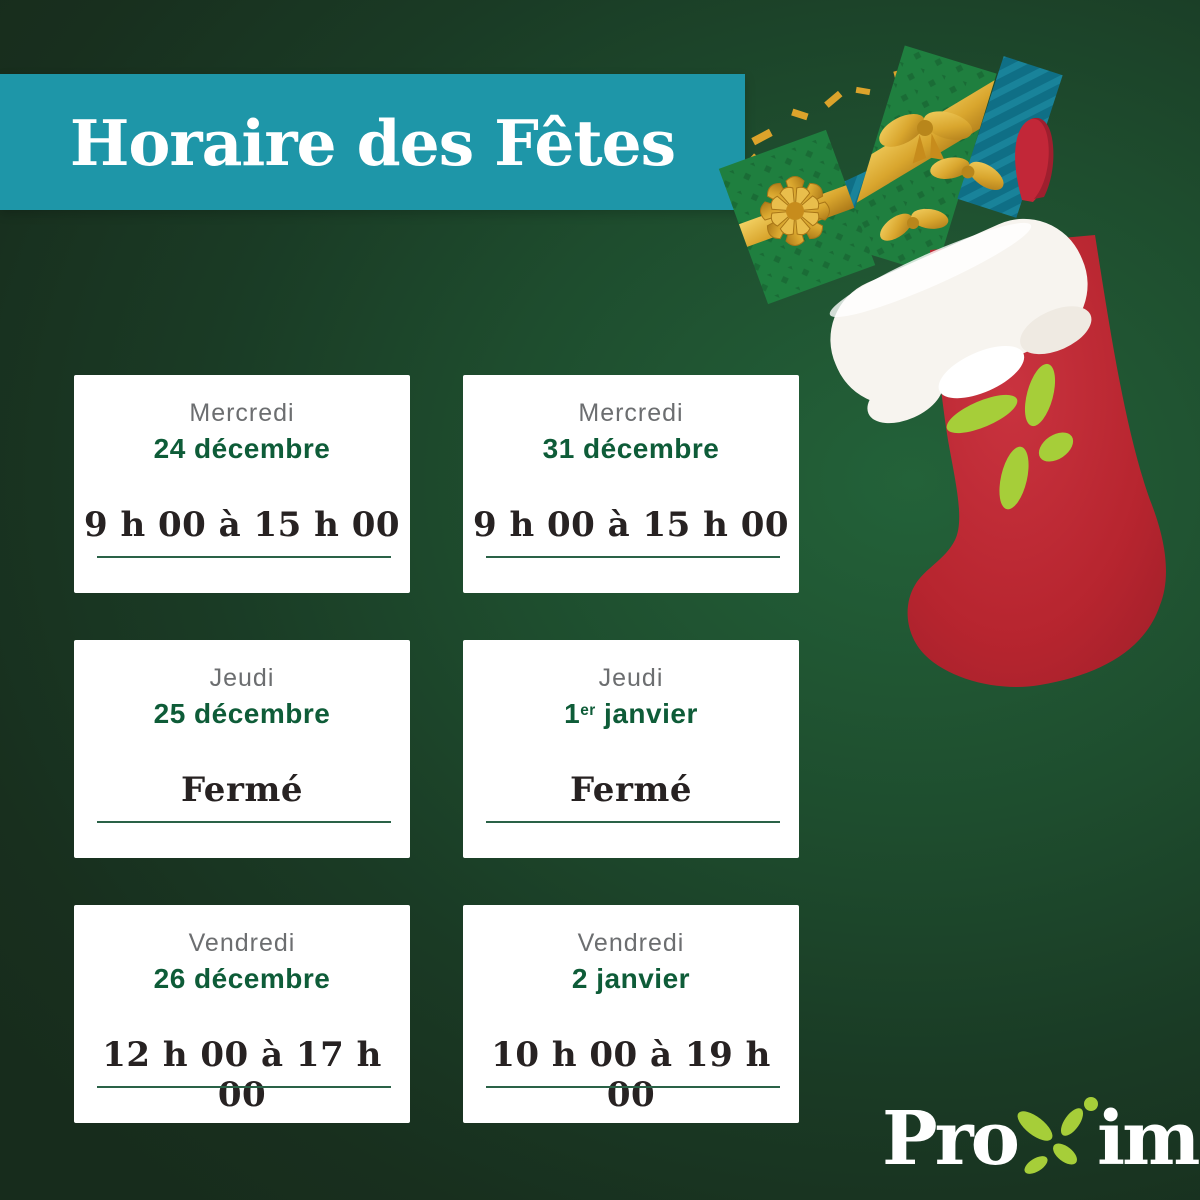 The width and height of the screenshot is (1200, 1200). Describe the element at coordinates (631, 713) in the screenshot. I see `date-label: 1er janvier` at that location.